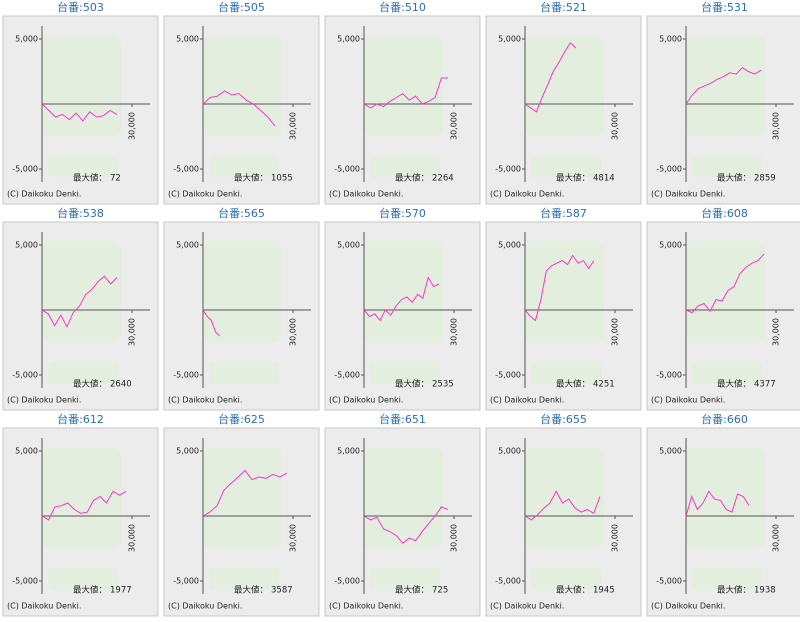 Image resolution: width=800 pixels, height=622 pixels. I want to click on max-value: 72, so click(115, 179).